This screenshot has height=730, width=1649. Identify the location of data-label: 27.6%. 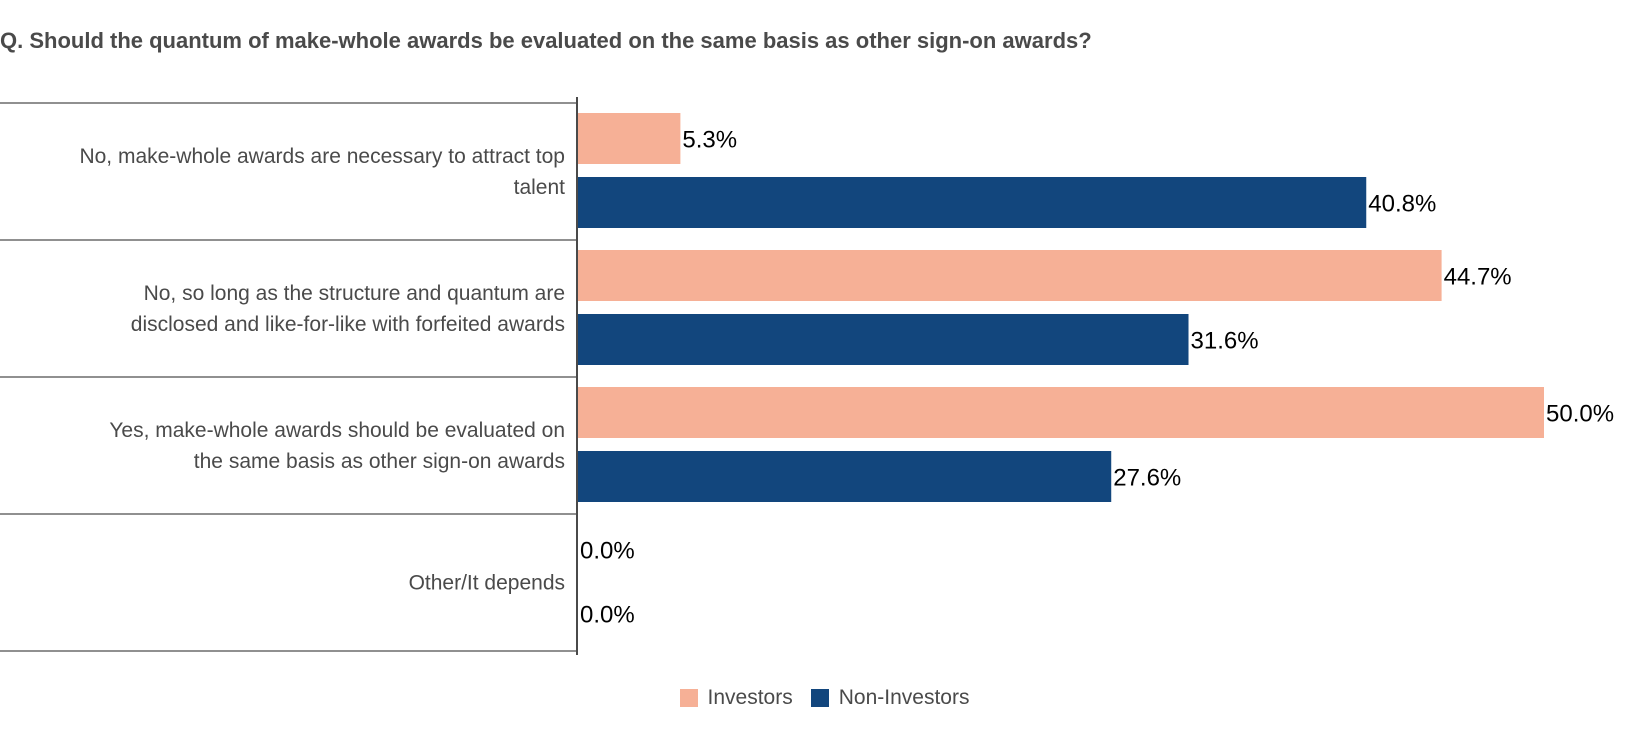
(1147, 478).